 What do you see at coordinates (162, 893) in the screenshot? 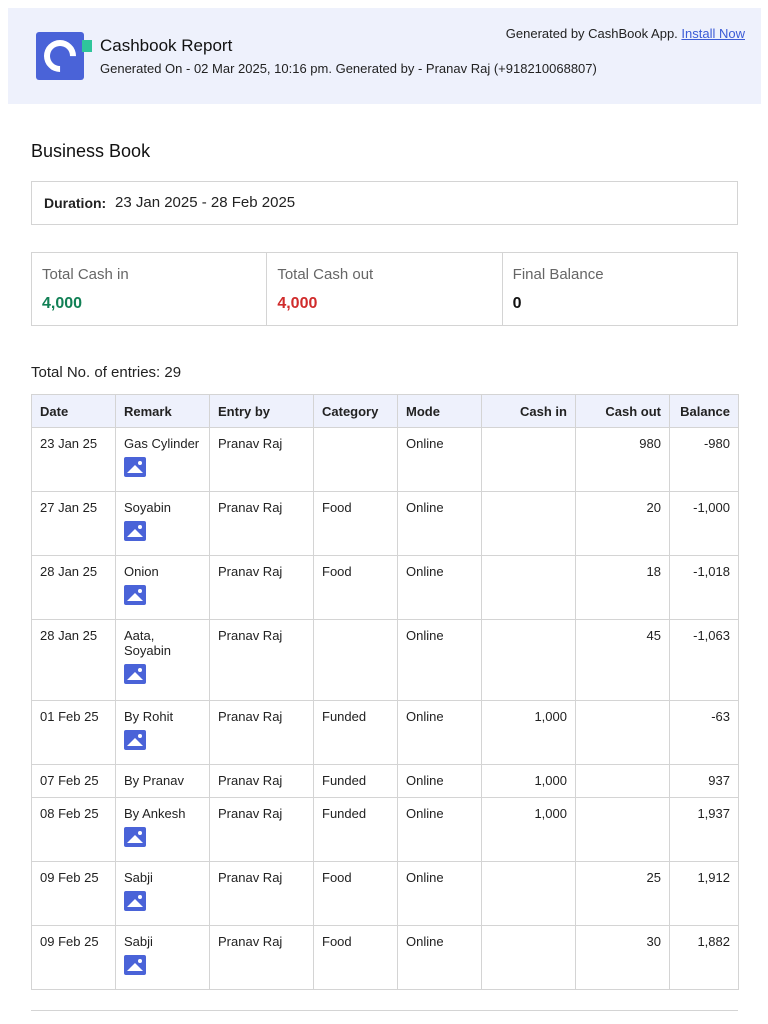
I see `cell-remark: Sabji` at bounding box center [162, 893].